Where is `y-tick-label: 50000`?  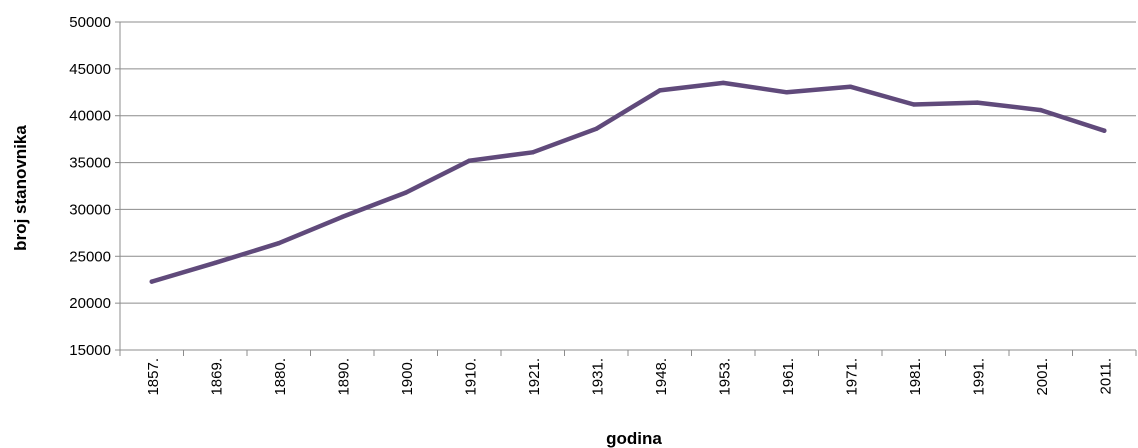
y-tick-label: 50000 is located at coordinates (90, 22).